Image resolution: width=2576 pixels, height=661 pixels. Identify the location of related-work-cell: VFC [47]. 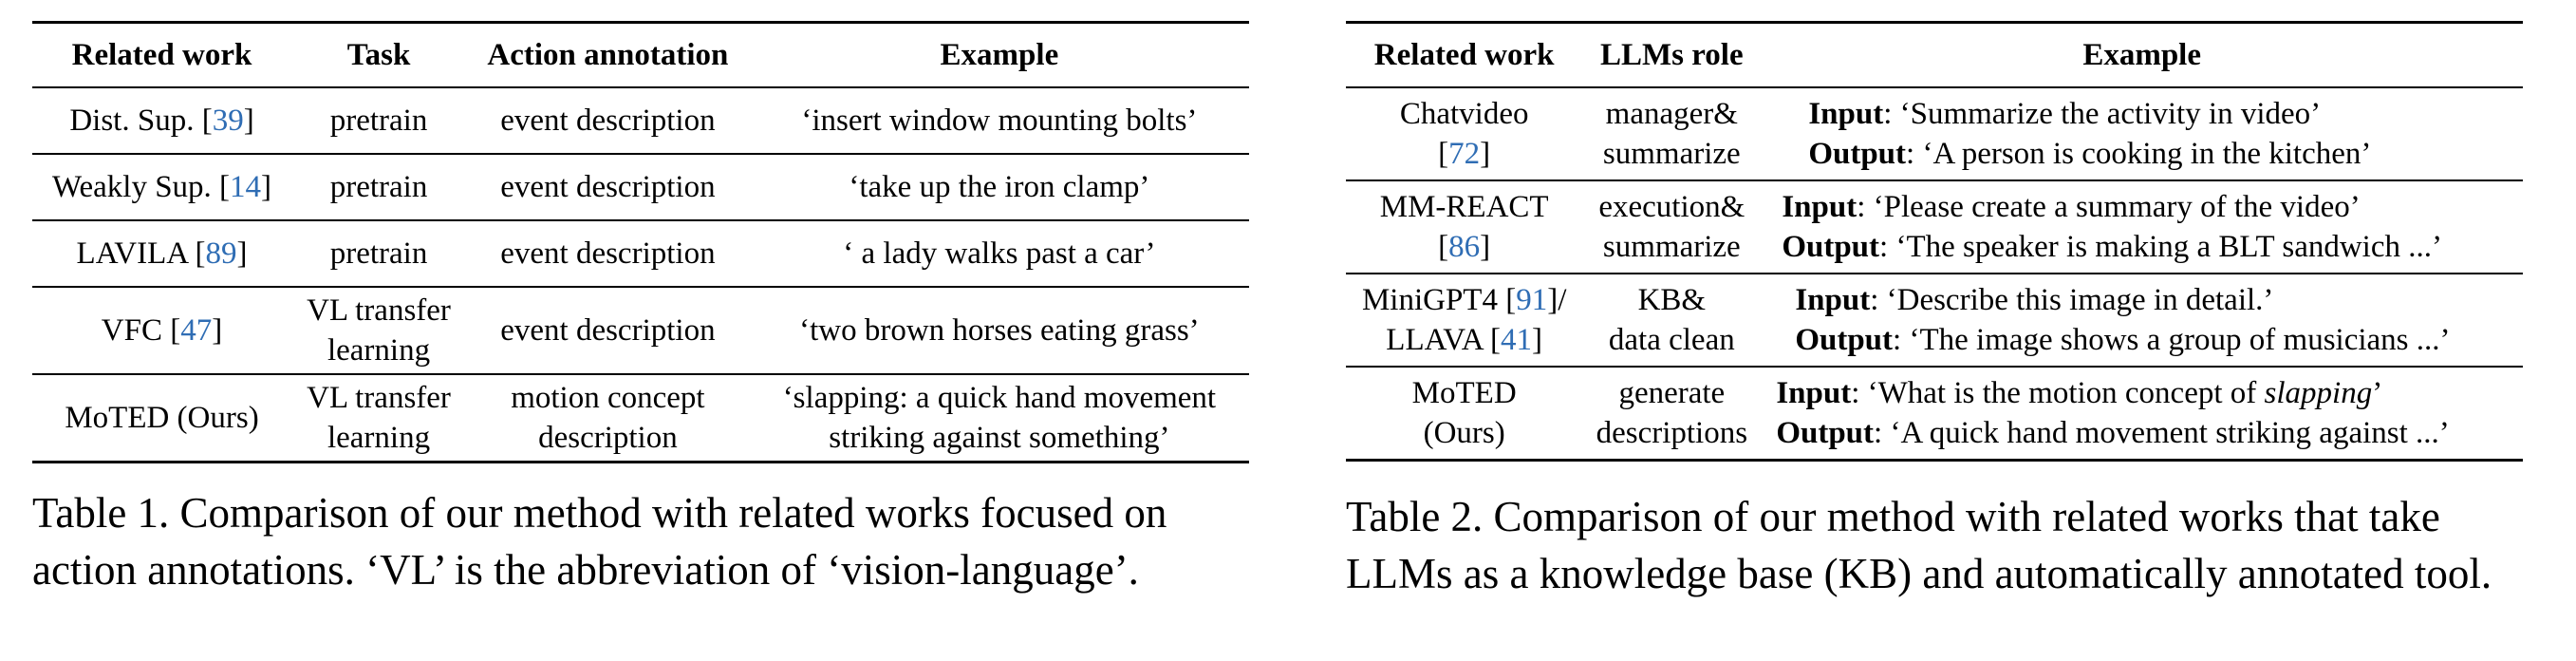
(162, 330).